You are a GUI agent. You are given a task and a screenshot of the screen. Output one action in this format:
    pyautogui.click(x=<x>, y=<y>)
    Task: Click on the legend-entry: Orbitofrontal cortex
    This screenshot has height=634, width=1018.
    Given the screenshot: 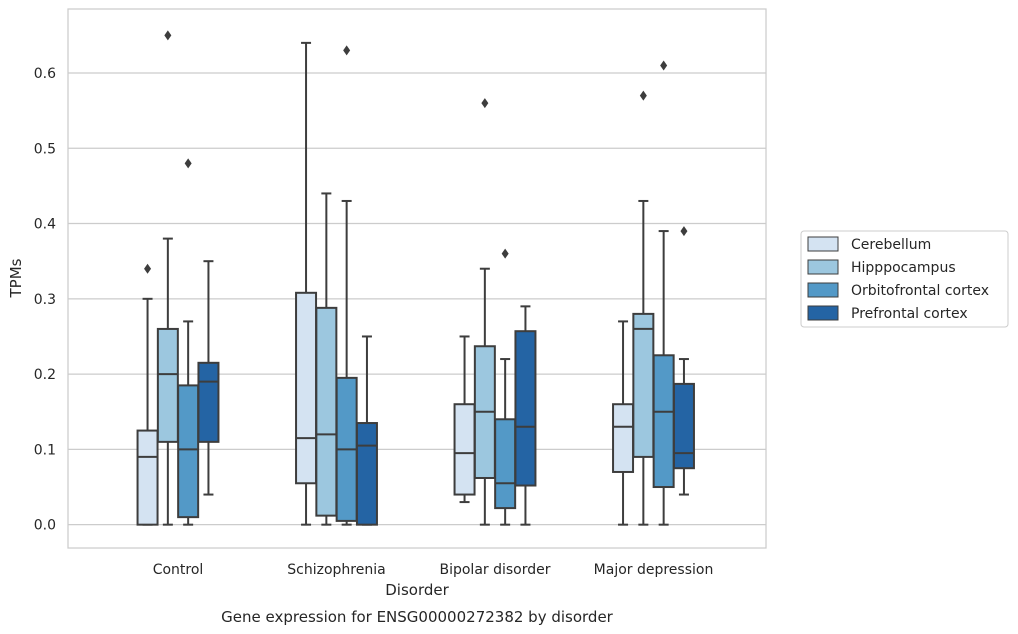 What is the action you would take?
    pyautogui.click(x=920, y=291)
    